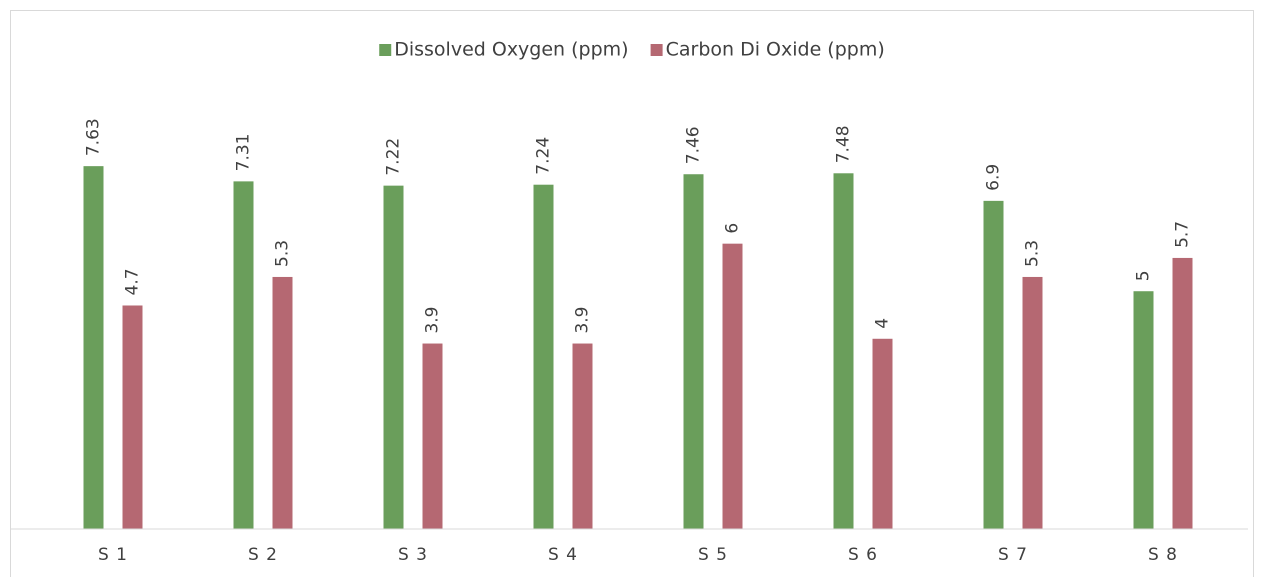  I want to click on x-tick-label: S 5, so click(713, 555).